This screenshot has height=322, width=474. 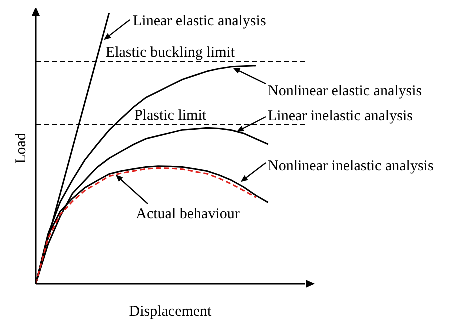 I want to click on annotation: Nonlinear inelastic analysis, so click(x=351, y=166).